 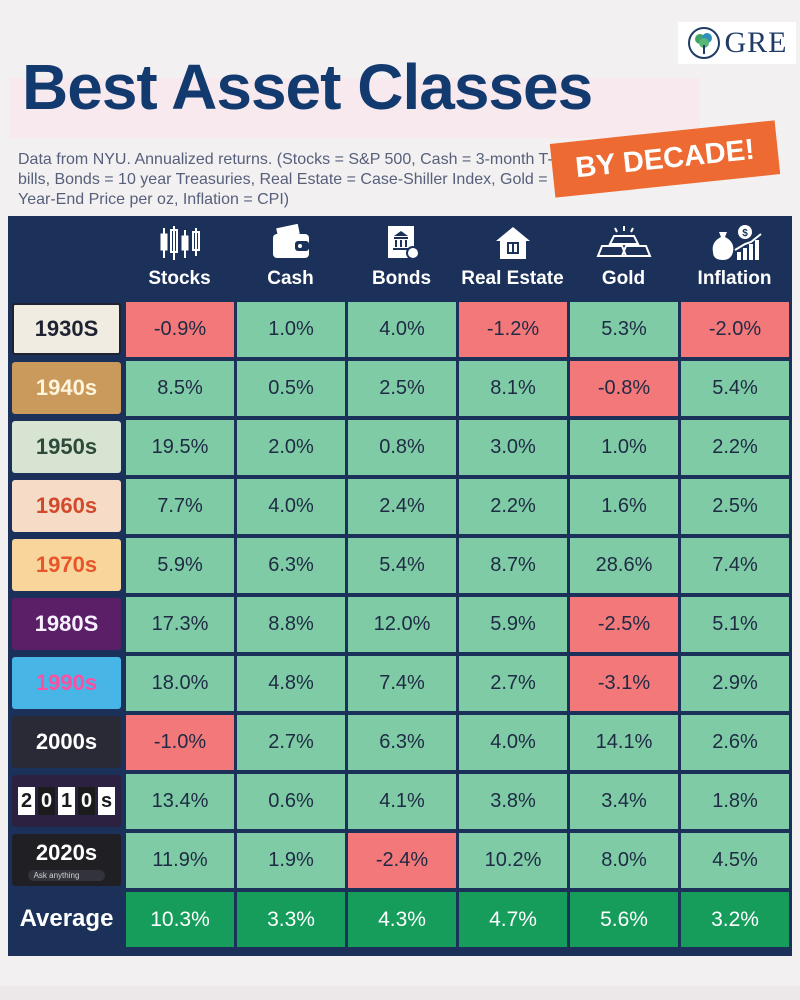 I want to click on decade-row: 1970s 5.9% 6.3% 5.4% 8.7% 28.6% 7.4%, so click(x=400, y=565).